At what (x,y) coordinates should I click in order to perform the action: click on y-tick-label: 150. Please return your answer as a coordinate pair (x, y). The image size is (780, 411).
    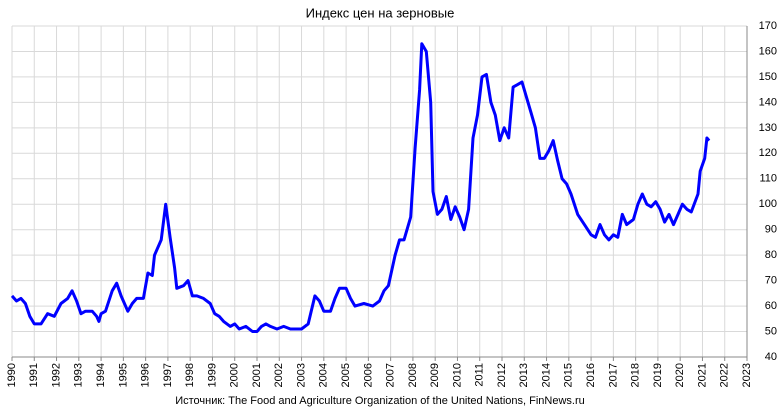
    Looking at the image, I should click on (768, 77).